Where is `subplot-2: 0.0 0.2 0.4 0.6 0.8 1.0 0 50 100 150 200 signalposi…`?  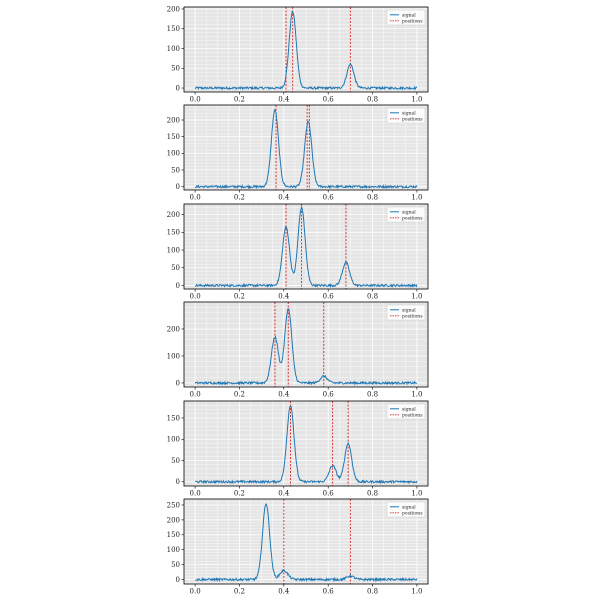
subplot-2: 0.0 0.2 0.4 0.6 0.8 1.0 0 50 100 150 200 signalposi… is located at coordinates (298, 153).